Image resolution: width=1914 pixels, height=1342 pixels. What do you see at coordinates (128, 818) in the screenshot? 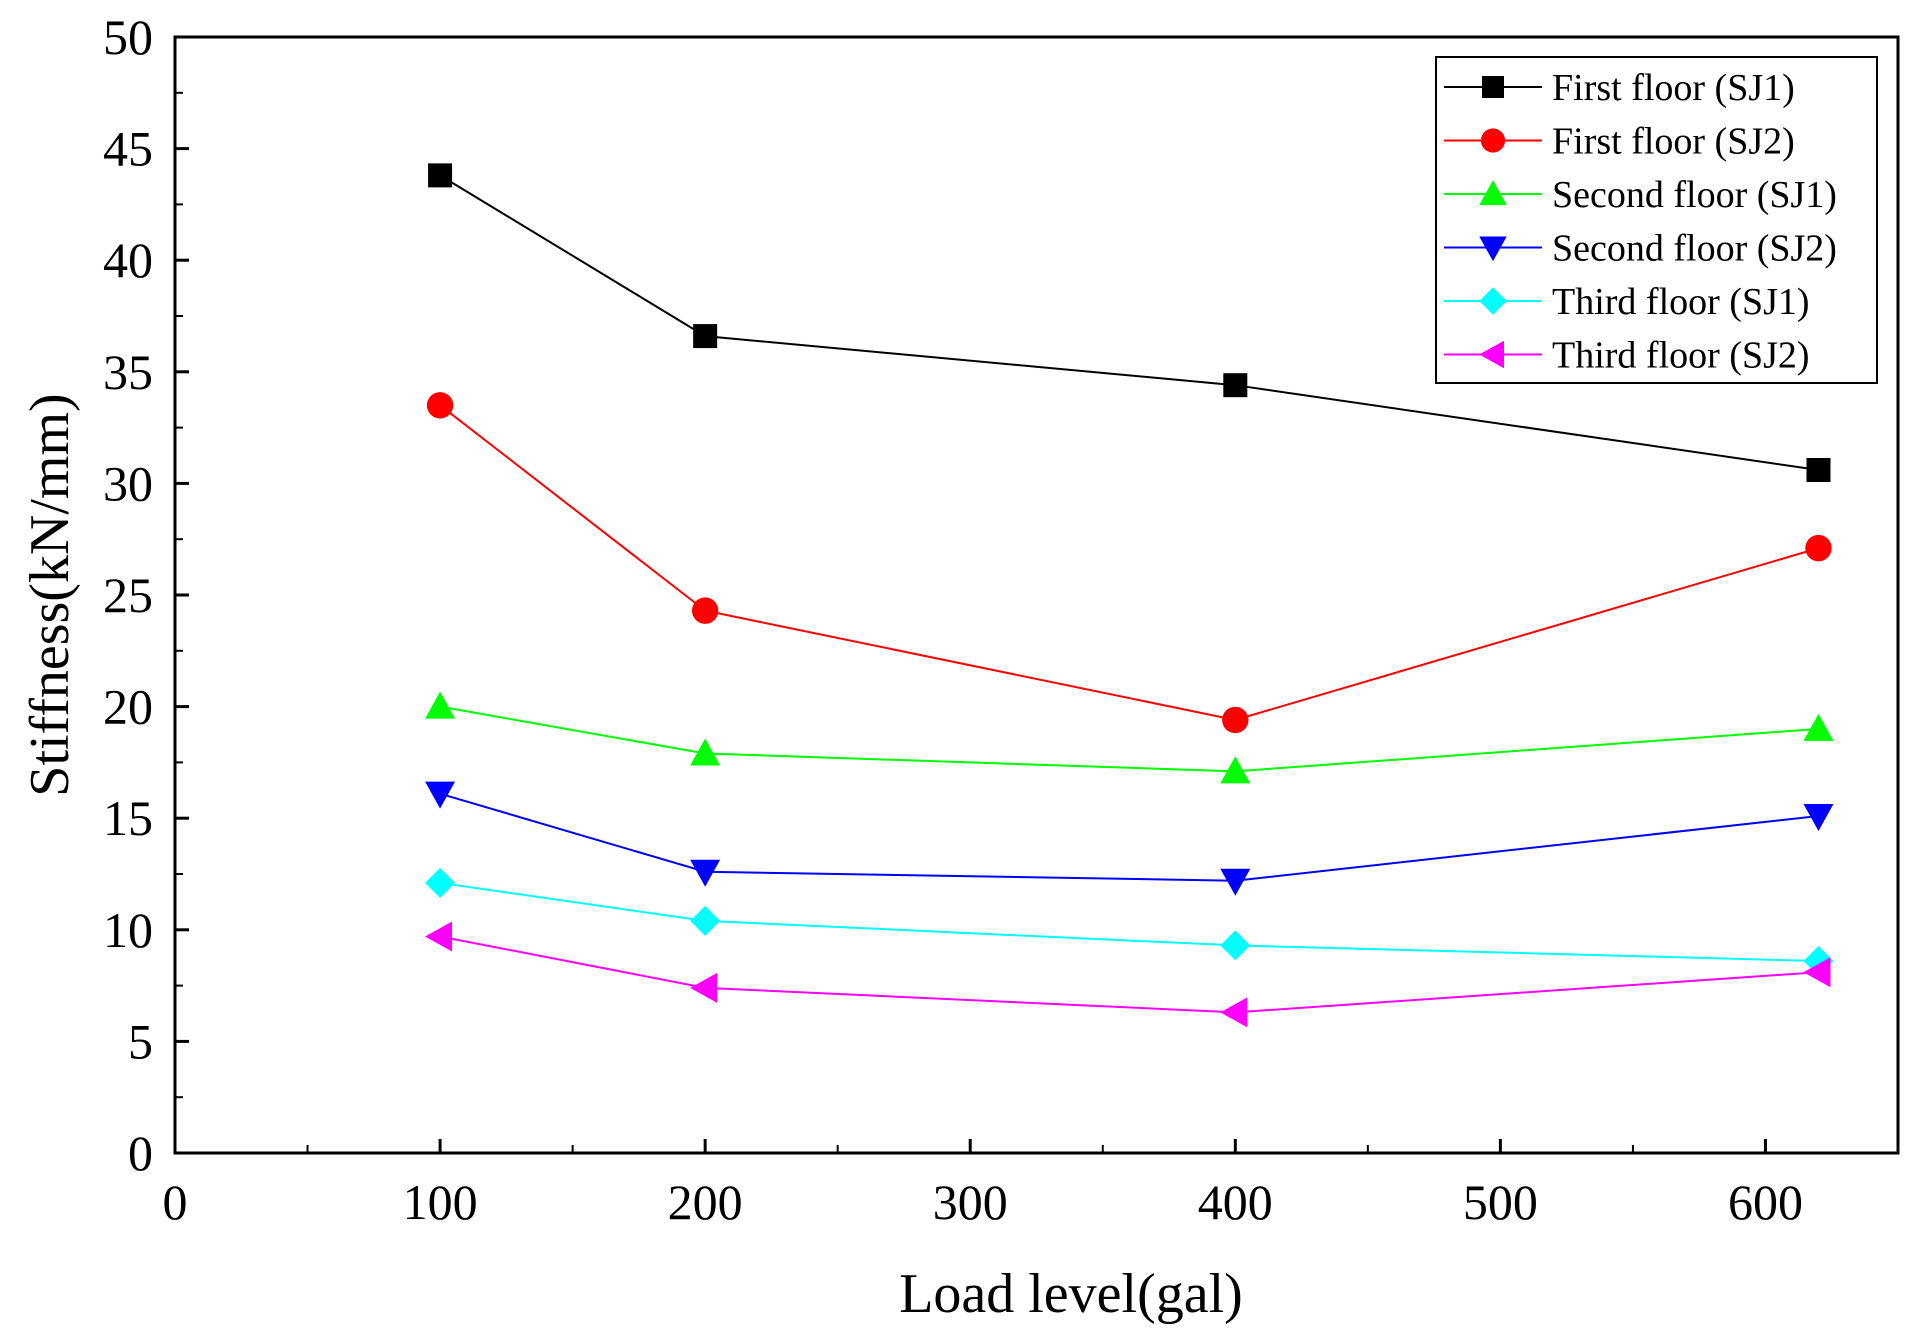
I see `y-tick-label: 15` at bounding box center [128, 818].